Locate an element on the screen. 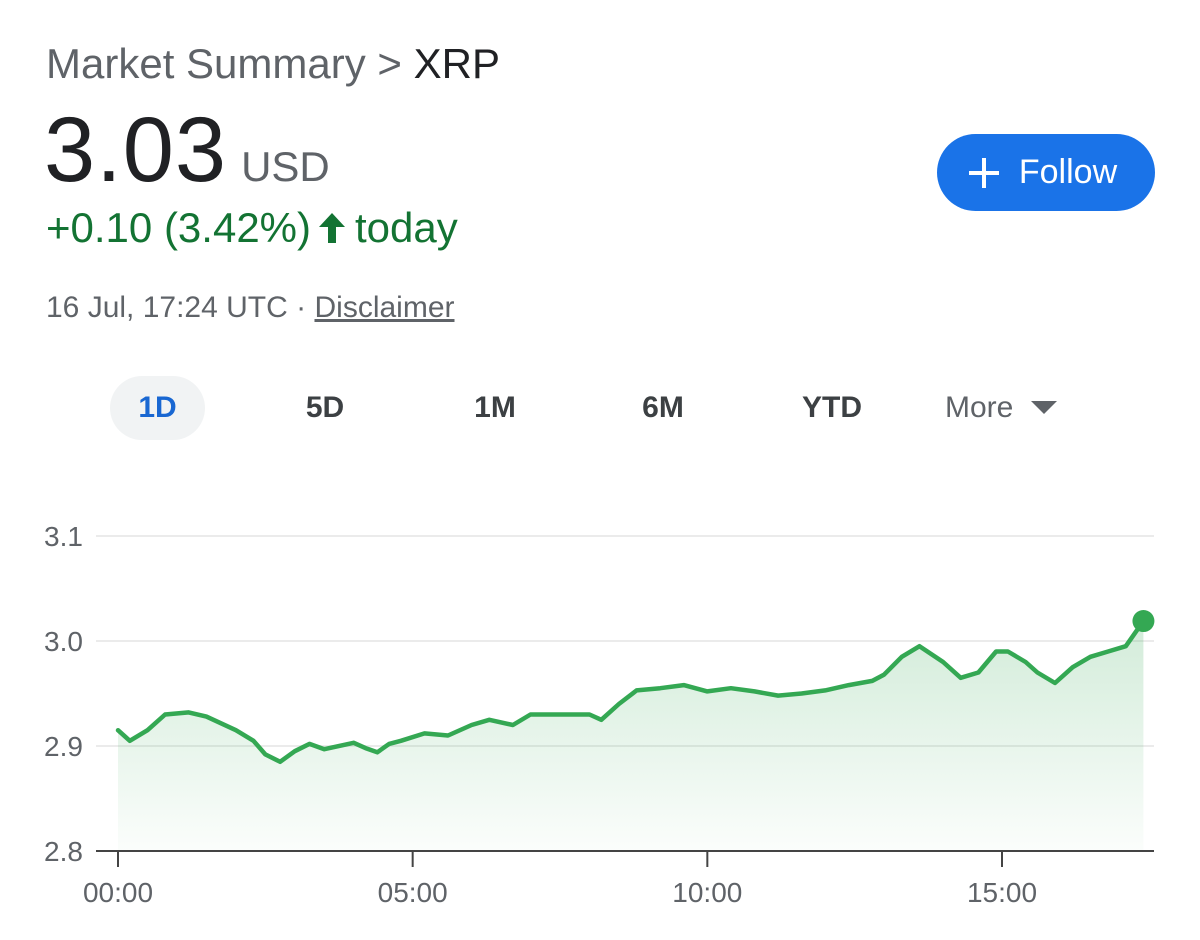 This screenshot has width=1200, height=940. follow-button: Follow is located at coordinates (1046, 172).